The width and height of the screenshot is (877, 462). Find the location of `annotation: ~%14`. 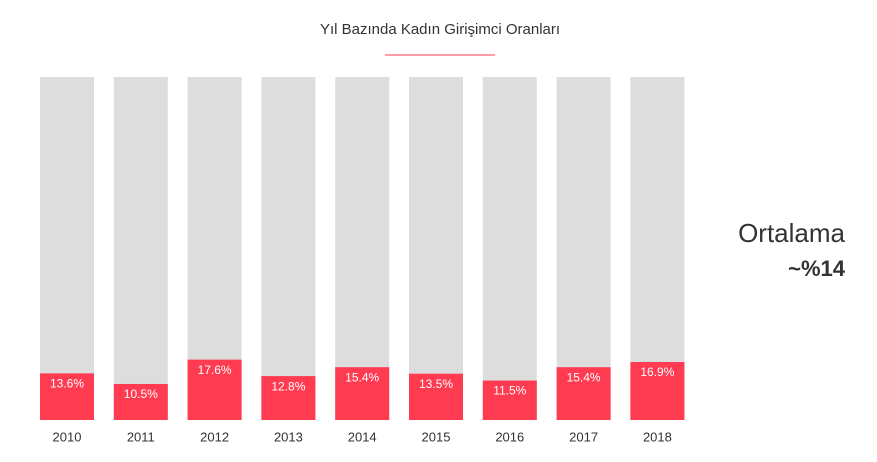

annotation: ~%14 is located at coordinates (817, 268).